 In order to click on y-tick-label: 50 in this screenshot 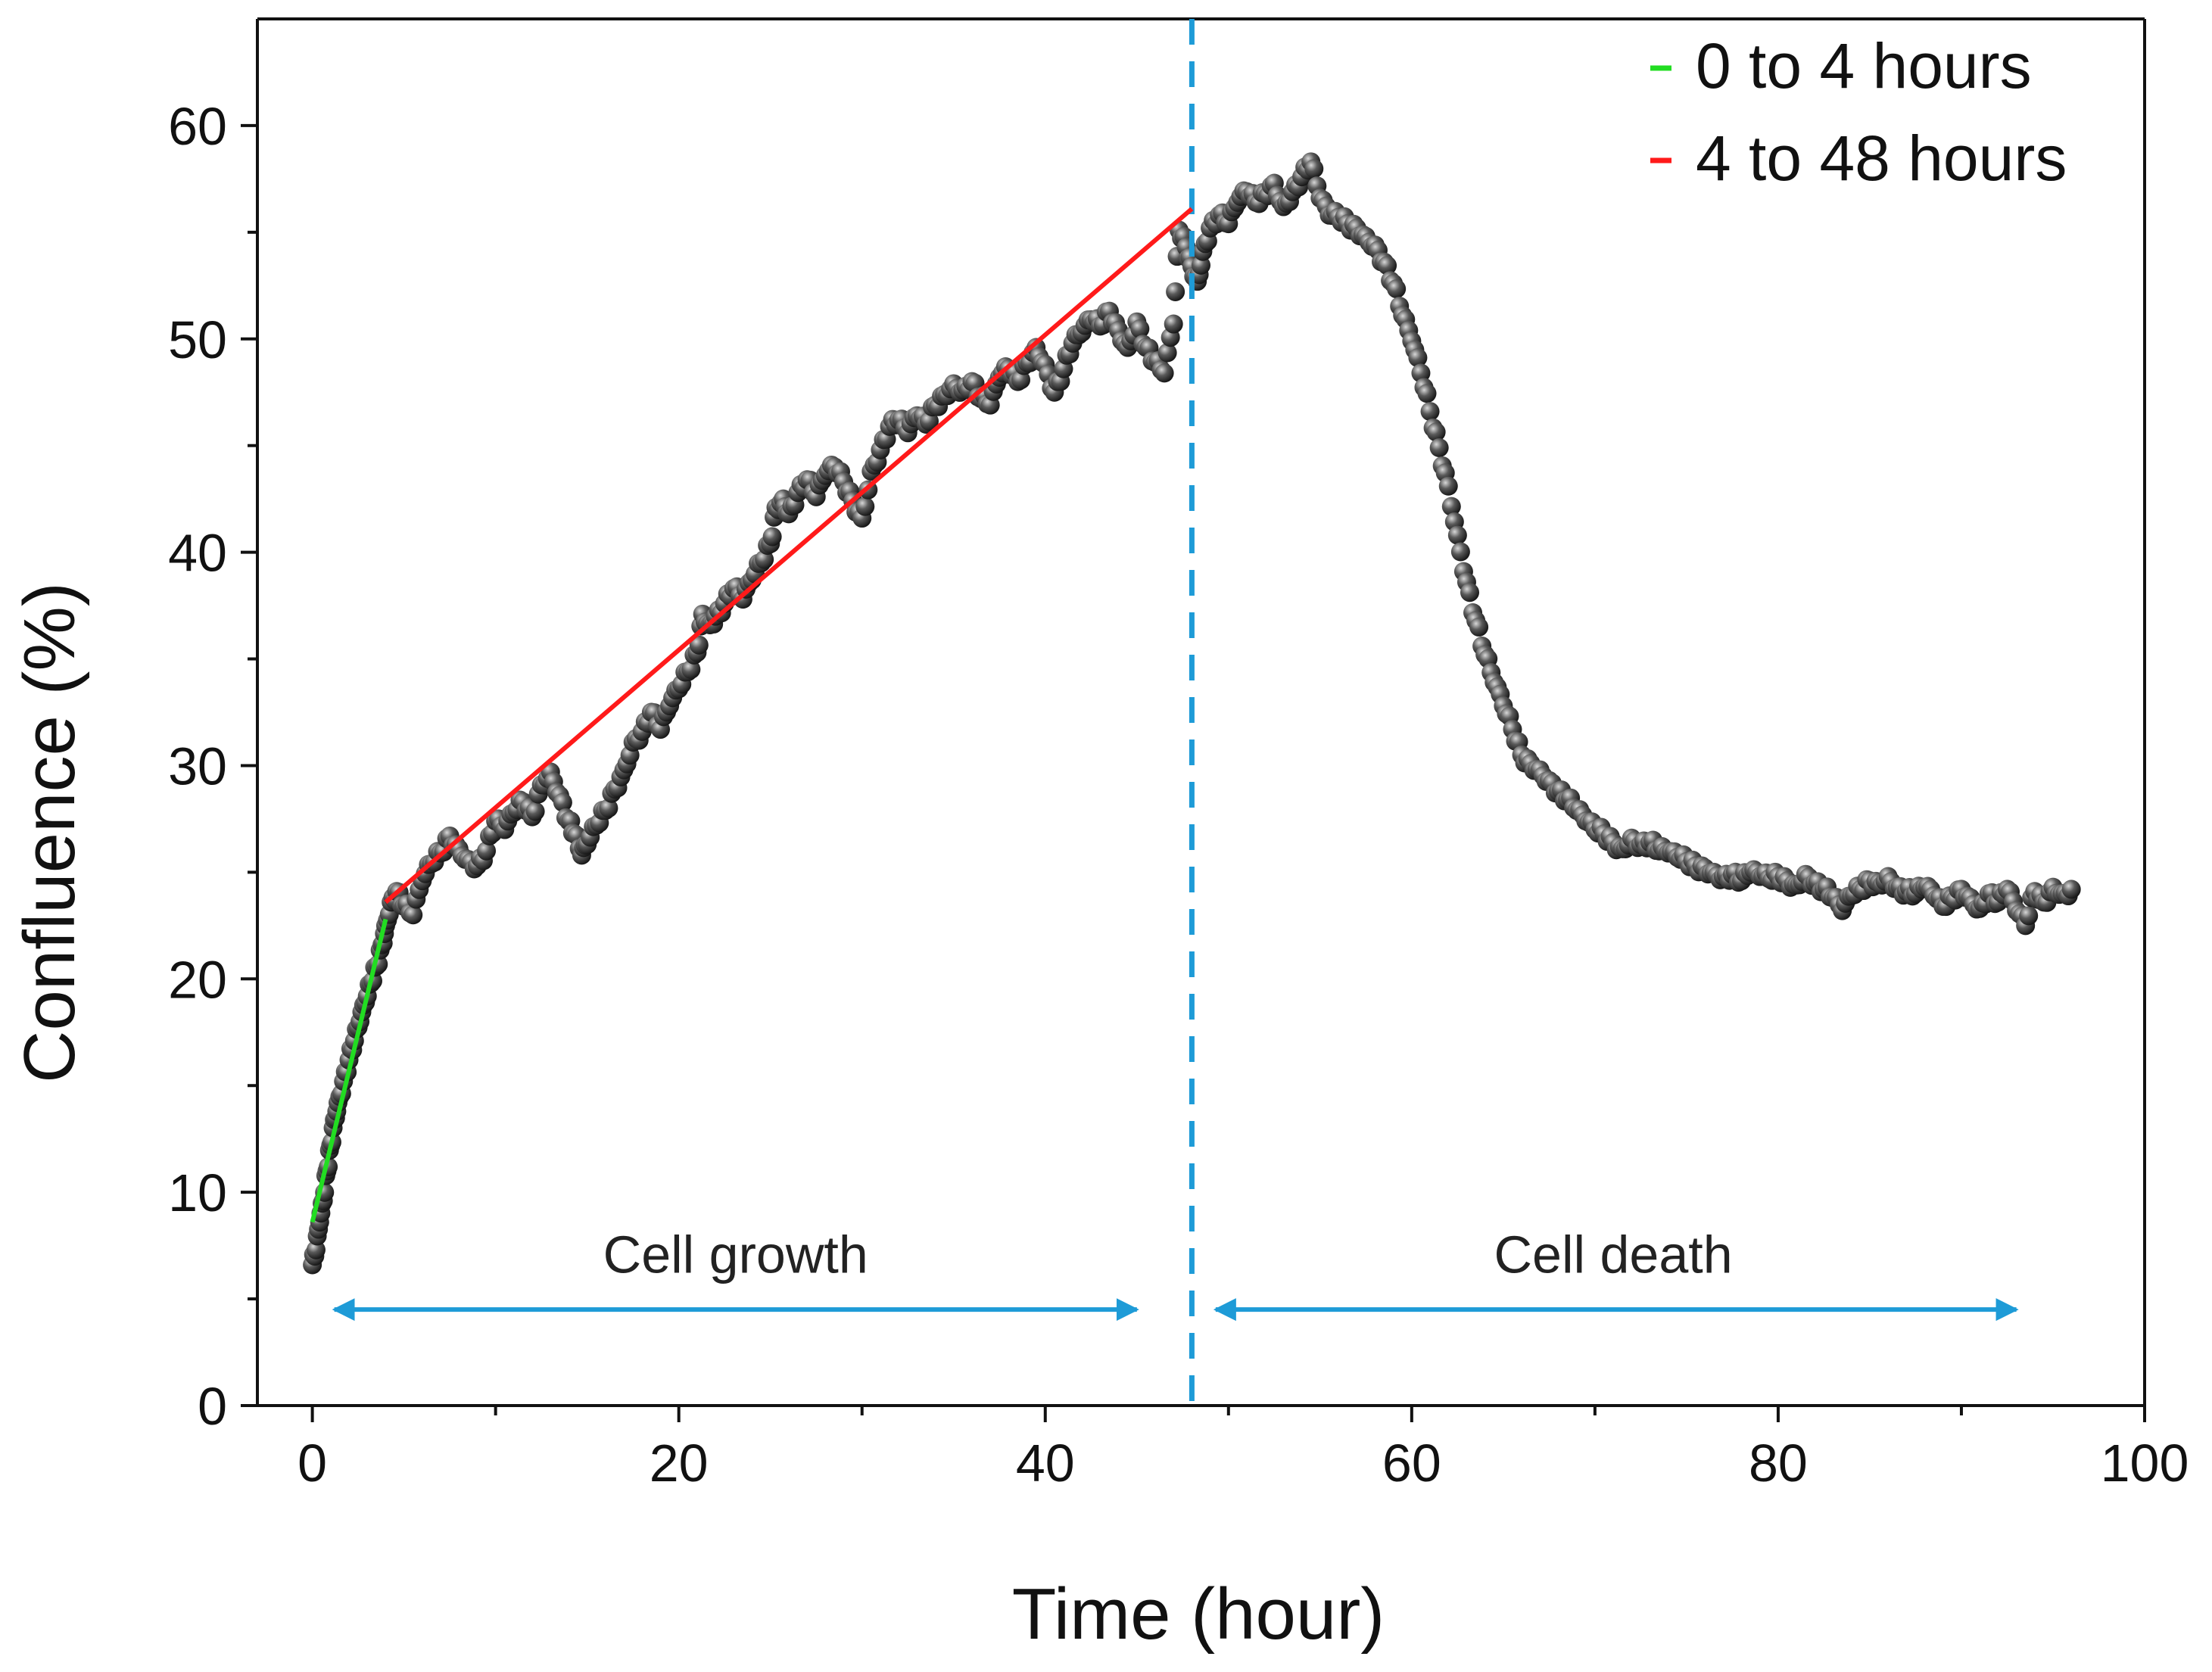, I will do `click(197, 339)`.